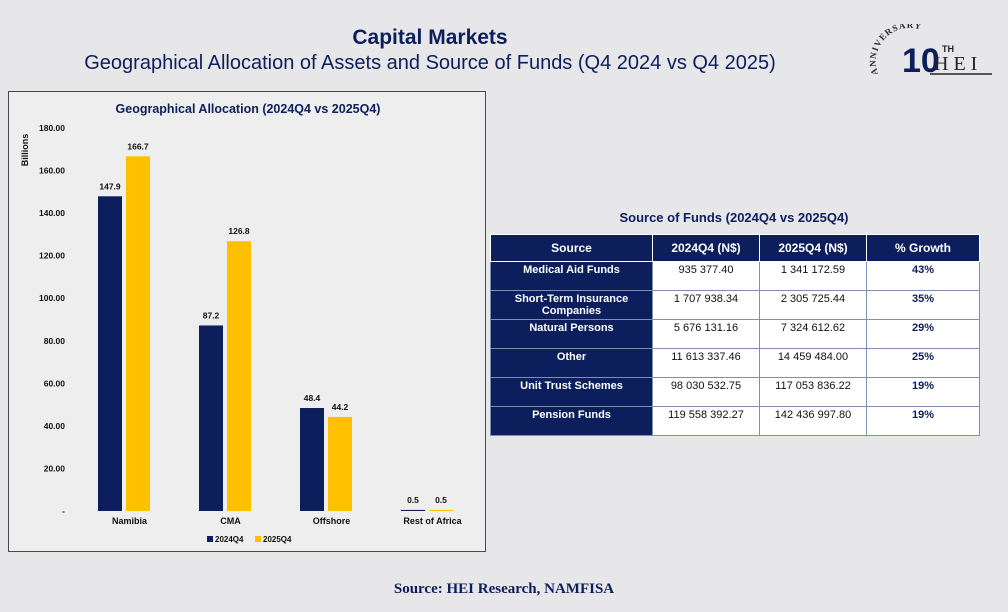 This screenshot has height=612, width=1008. Describe the element at coordinates (110, 353) in the screenshot. I see `bar-2024Q4-namibia` at that location.